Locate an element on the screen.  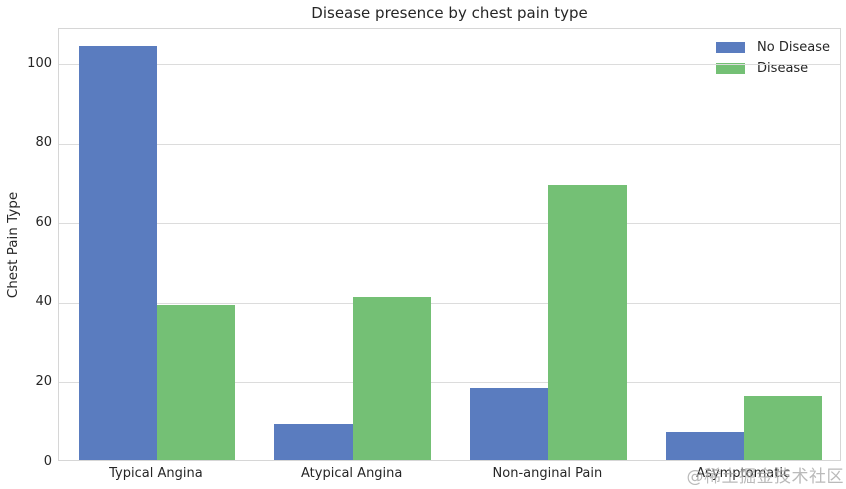
legend-item-disease: Disease is located at coordinates (773, 68).